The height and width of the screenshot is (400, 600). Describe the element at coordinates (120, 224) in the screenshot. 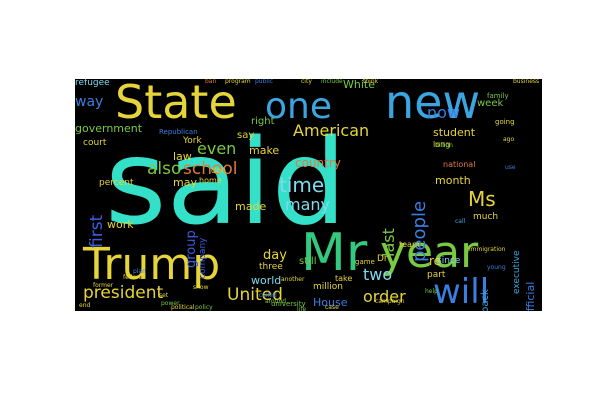

I see `word-work: work` at that location.